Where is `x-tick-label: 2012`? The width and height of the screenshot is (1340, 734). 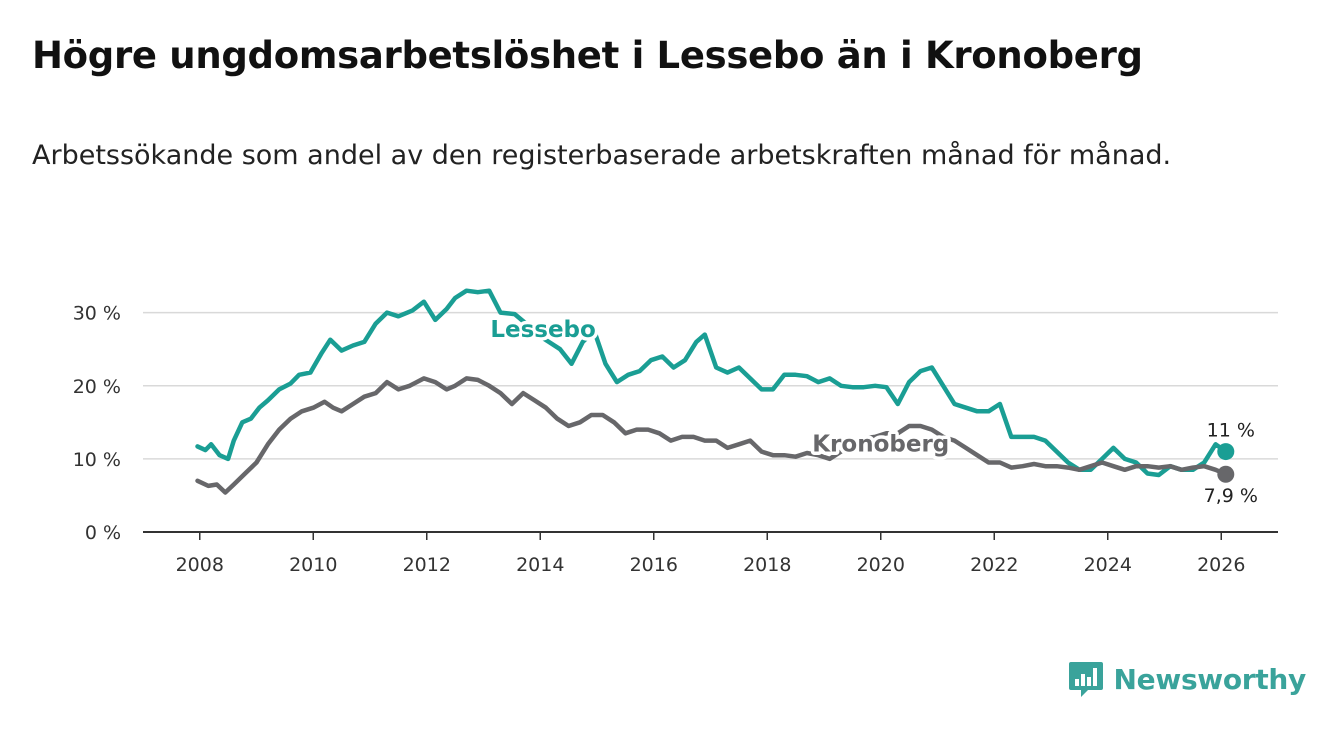
x-tick-label: 2012 is located at coordinates (427, 565).